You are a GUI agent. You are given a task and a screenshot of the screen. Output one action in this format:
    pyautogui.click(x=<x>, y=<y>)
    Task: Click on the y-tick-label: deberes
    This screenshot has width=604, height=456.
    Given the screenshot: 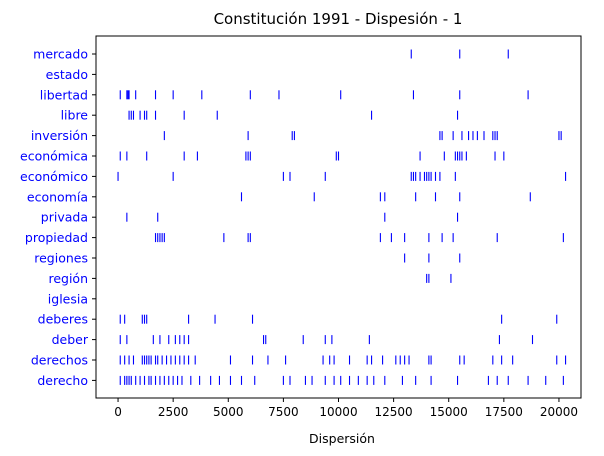 What is the action you would take?
    pyautogui.click(x=63, y=319)
    